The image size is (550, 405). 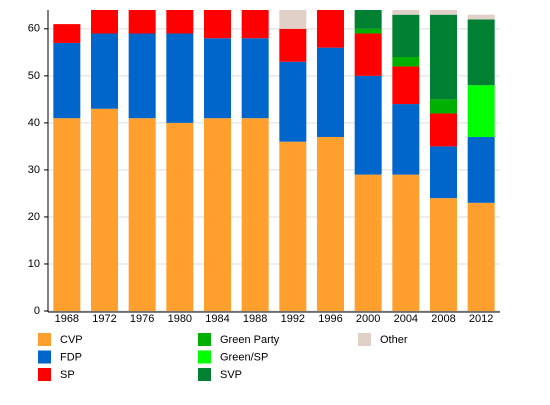 What do you see at coordinates (37, 311) in the screenshot?
I see `y-tick-label: 0` at bounding box center [37, 311].